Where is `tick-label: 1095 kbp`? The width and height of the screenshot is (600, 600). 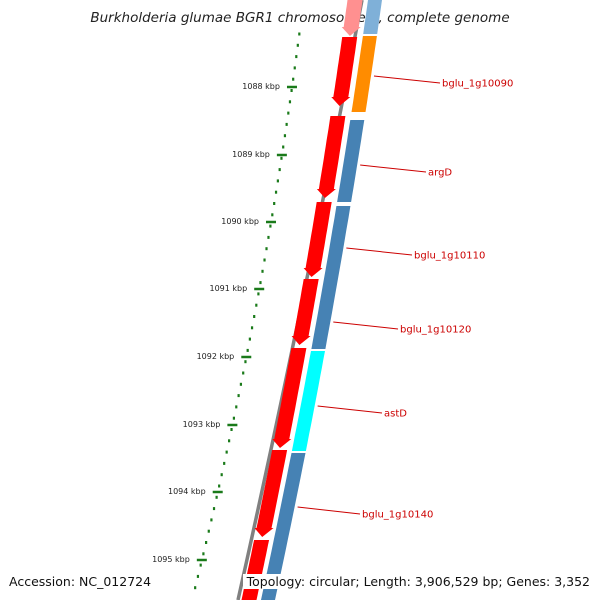
tick-label: 1095 kbp is located at coordinates (171, 559).